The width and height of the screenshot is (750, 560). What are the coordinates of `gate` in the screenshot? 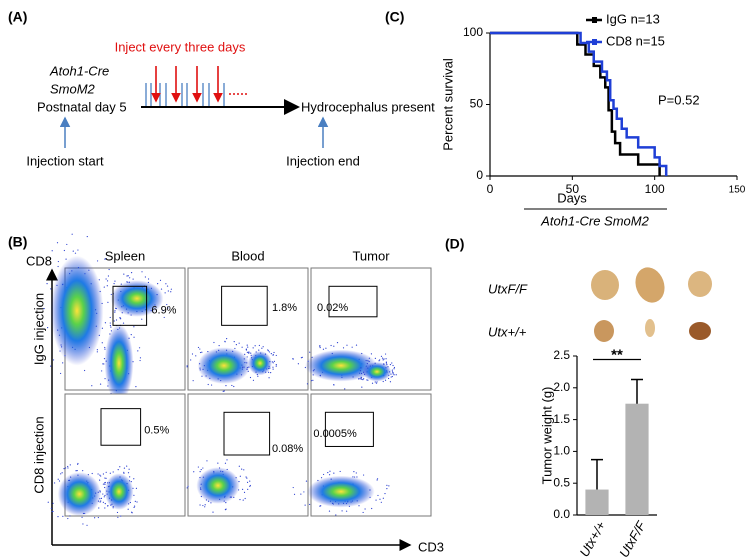 It's located at (353, 301).